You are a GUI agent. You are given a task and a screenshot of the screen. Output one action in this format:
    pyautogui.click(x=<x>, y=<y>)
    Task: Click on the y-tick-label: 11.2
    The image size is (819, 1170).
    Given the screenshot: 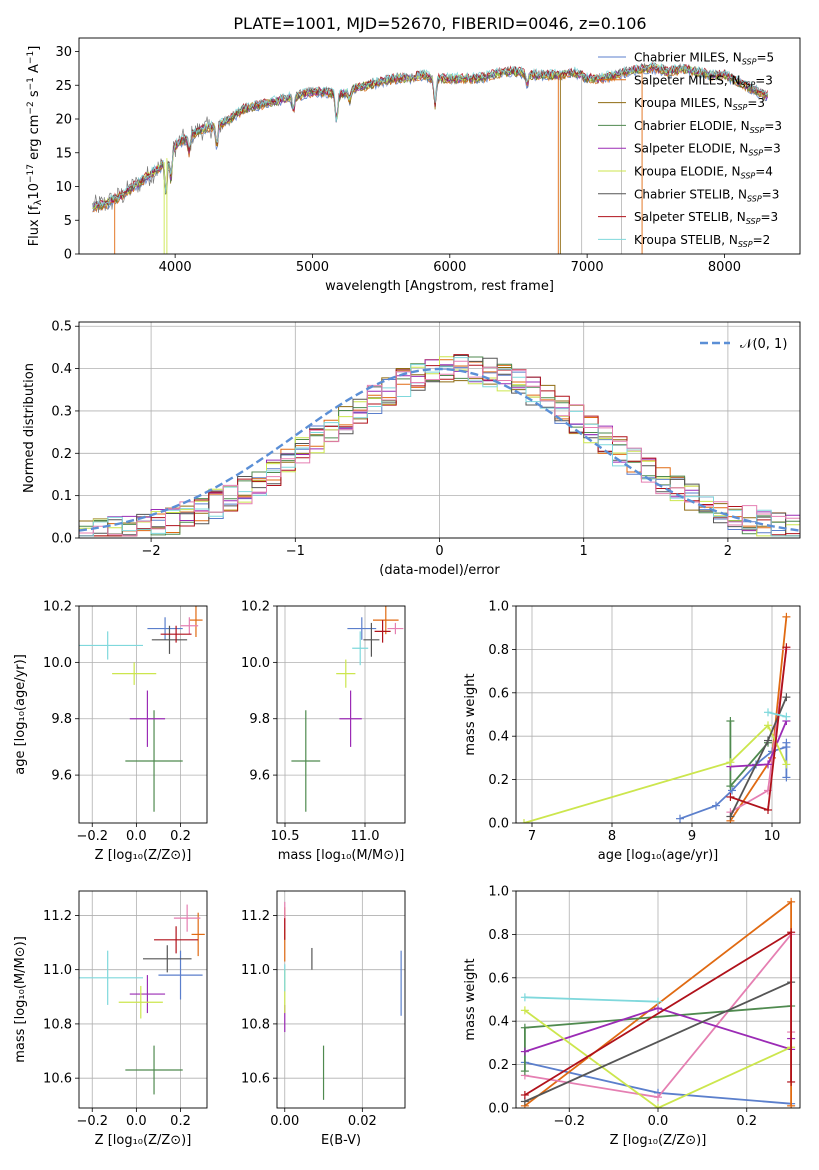 What is the action you would take?
    pyautogui.click(x=57, y=916)
    